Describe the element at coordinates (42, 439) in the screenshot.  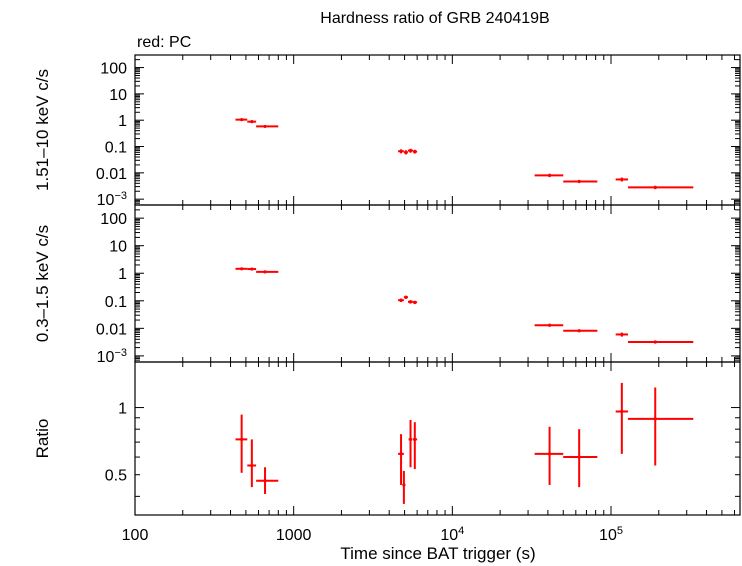
I see `panel-ratio-y-axis-title: Ratio` at that location.